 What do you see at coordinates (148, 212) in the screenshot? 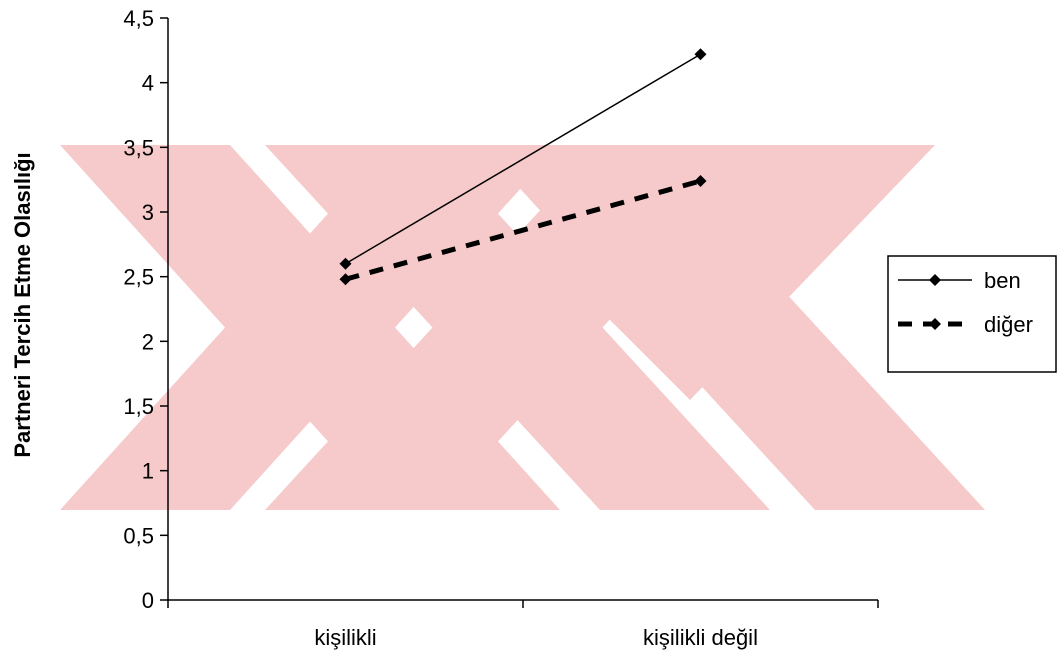
I see `y-tick-label: 3` at bounding box center [148, 212].